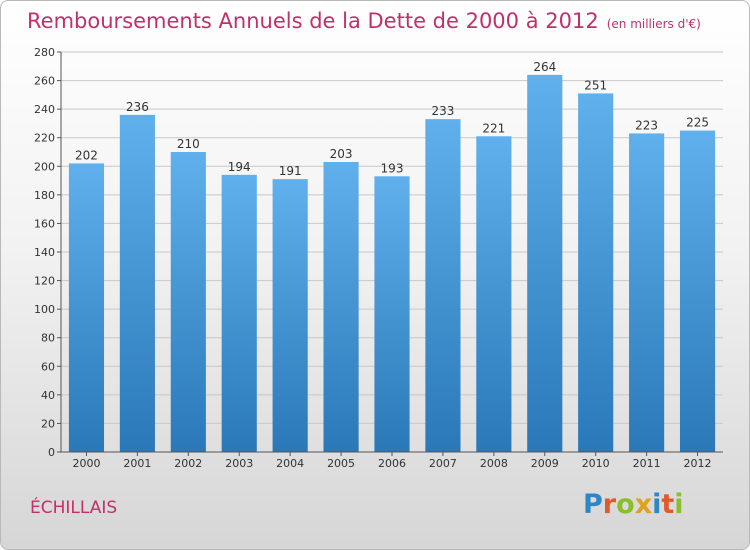 The image size is (750, 550). Describe the element at coordinates (494, 294) in the screenshot. I see `bar-2008` at that location.